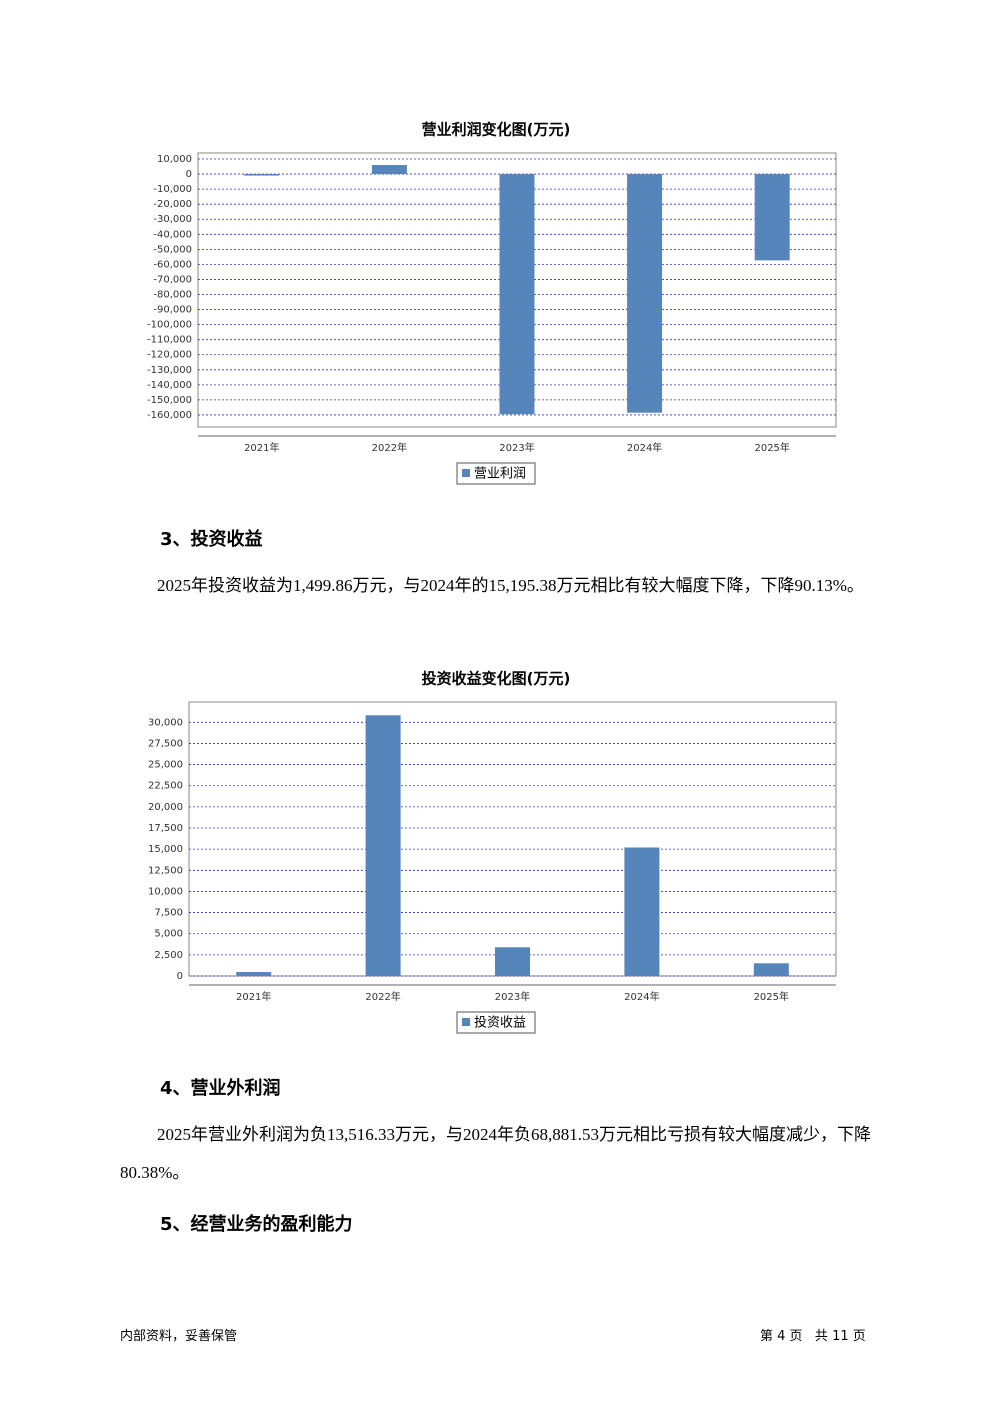 This screenshot has height=1403, width=992. I want to click on y-tick-label: -60,000, so click(172, 264).